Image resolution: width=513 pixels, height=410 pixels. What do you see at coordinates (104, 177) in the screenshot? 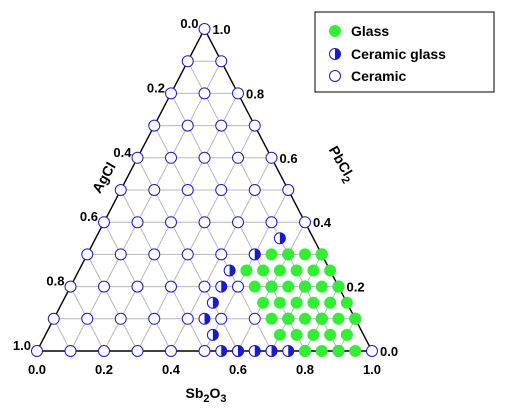
I see `left-axis-title: AgCl` at bounding box center [104, 177].